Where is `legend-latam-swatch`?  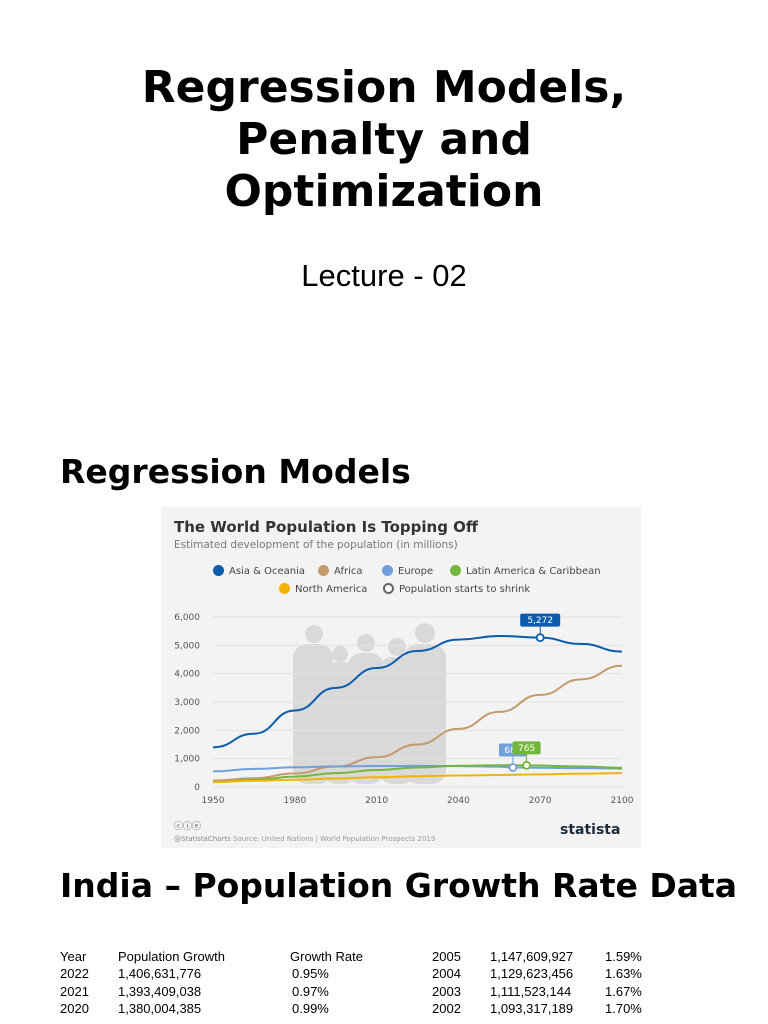 legend-latam-swatch is located at coordinates (455, 570).